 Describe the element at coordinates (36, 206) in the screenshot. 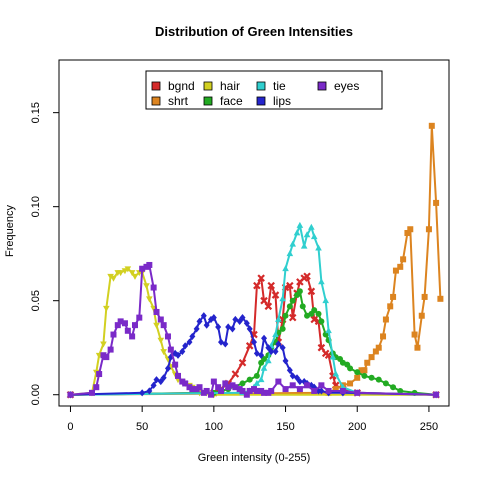

I see `y-tick-label: 0.10` at that location.